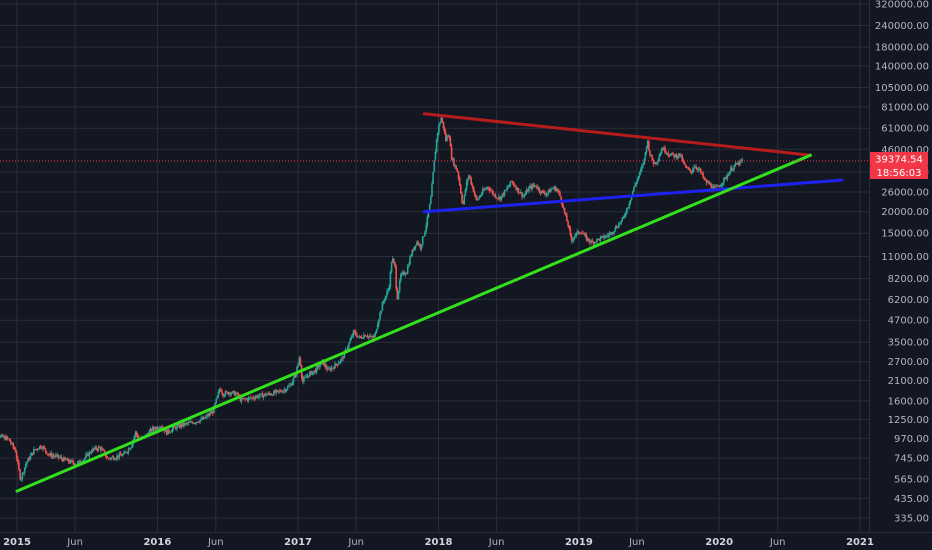 The height and width of the screenshot is (550, 932). I want to click on trendline-resistance, so click(617, 134).